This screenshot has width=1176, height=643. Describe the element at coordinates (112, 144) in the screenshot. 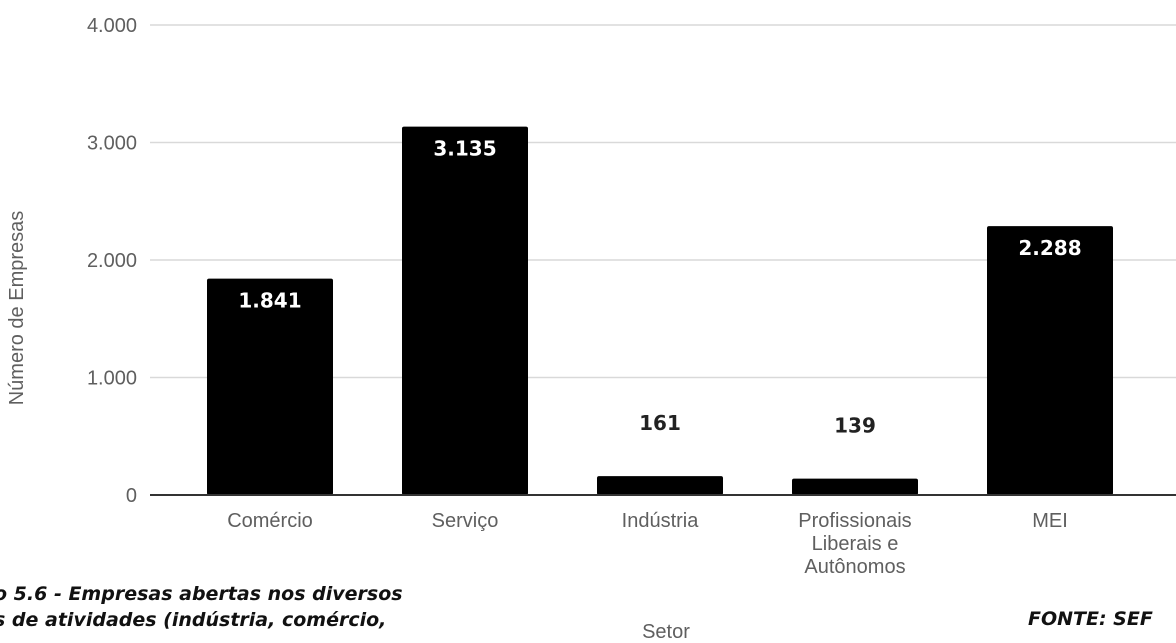

I see `y-tick-label: 3.000` at that location.